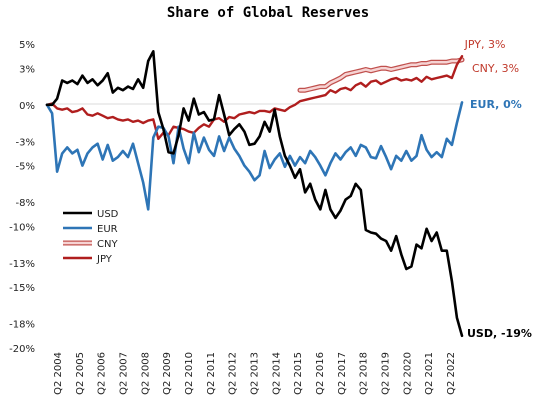  I want to click on x-tick-label: Q2 2016, so click(320, 373).